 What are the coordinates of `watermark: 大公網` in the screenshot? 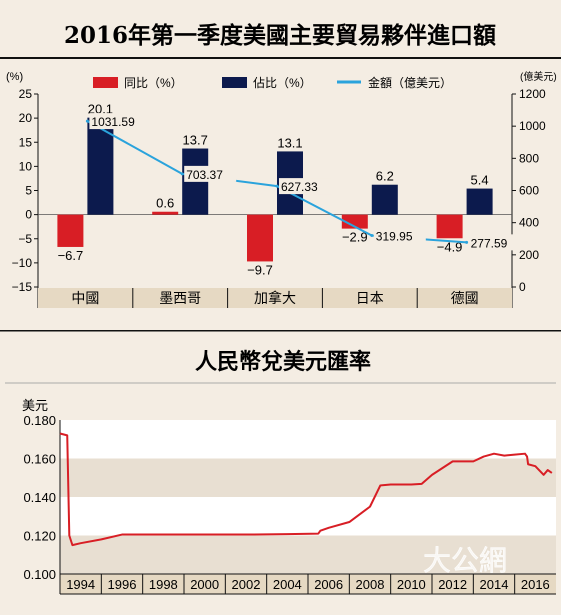 It's located at (465, 560).